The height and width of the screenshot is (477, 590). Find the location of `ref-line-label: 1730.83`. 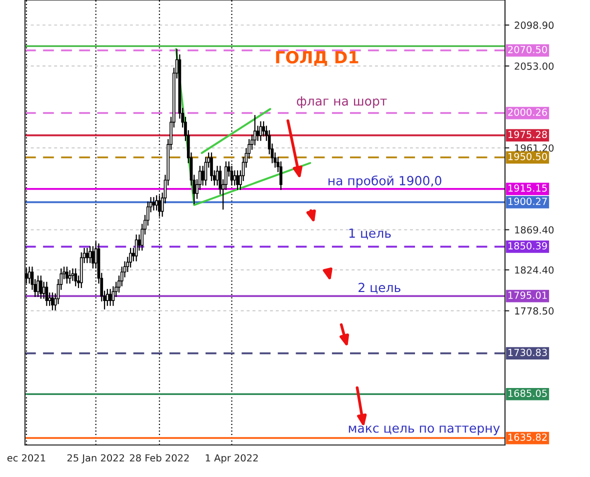

ref-line-label: 1730.83 is located at coordinates (527, 352).